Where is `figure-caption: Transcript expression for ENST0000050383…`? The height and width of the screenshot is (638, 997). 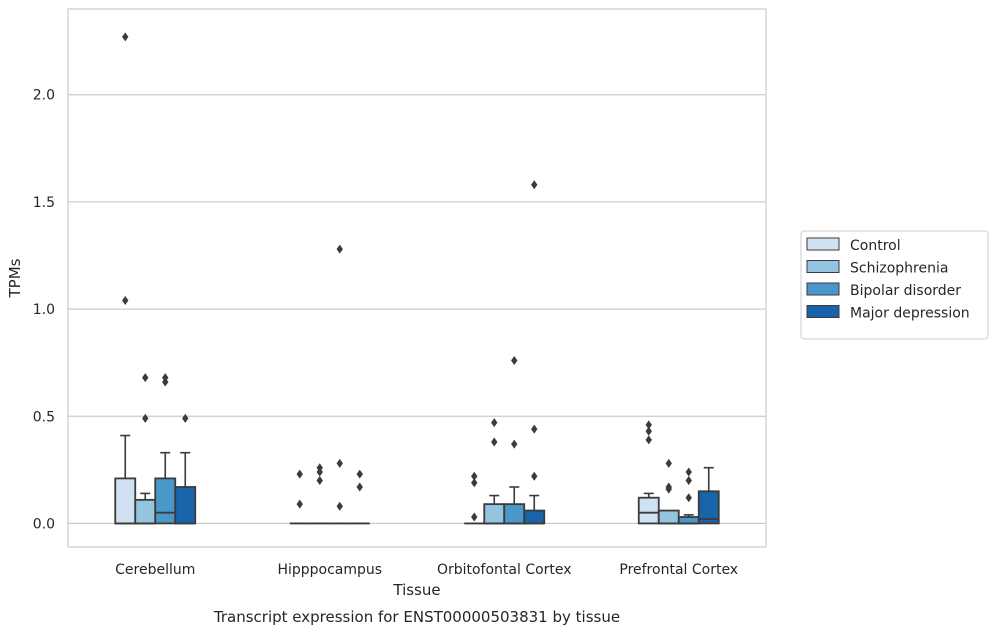
figure-caption: Transcript expression for ENST0000050383… is located at coordinates (416, 617).